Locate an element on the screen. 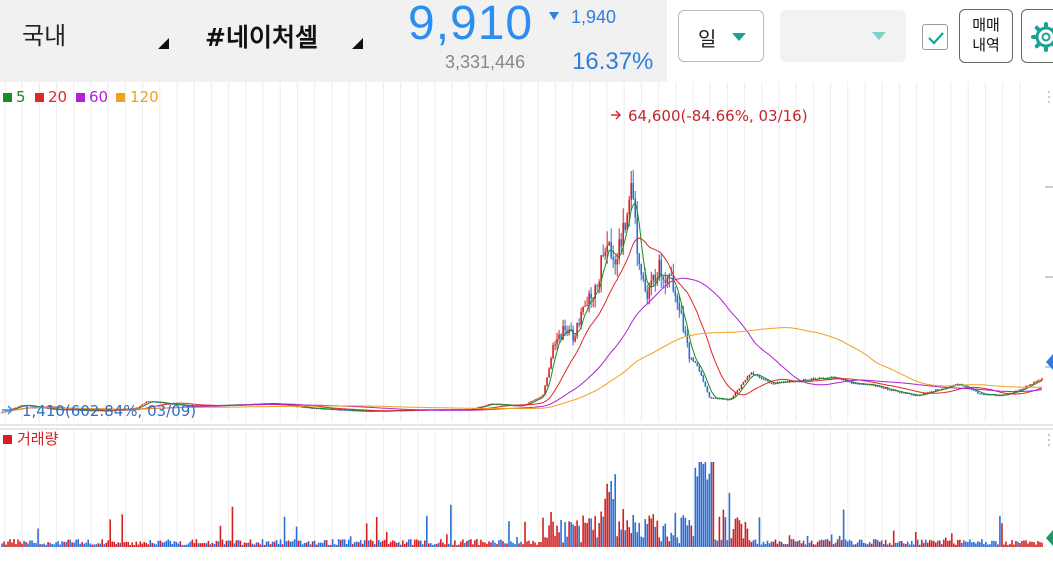 The width and height of the screenshot is (1053, 563). current-price: 9,910 is located at coordinates (471, 25).